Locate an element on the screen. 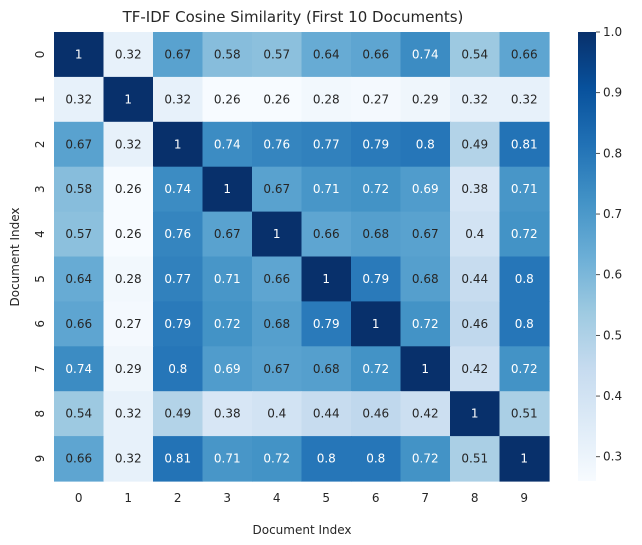 The width and height of the screenshot is (642, 545). y-tick-label: 4 is located at coordinates (40, 234).